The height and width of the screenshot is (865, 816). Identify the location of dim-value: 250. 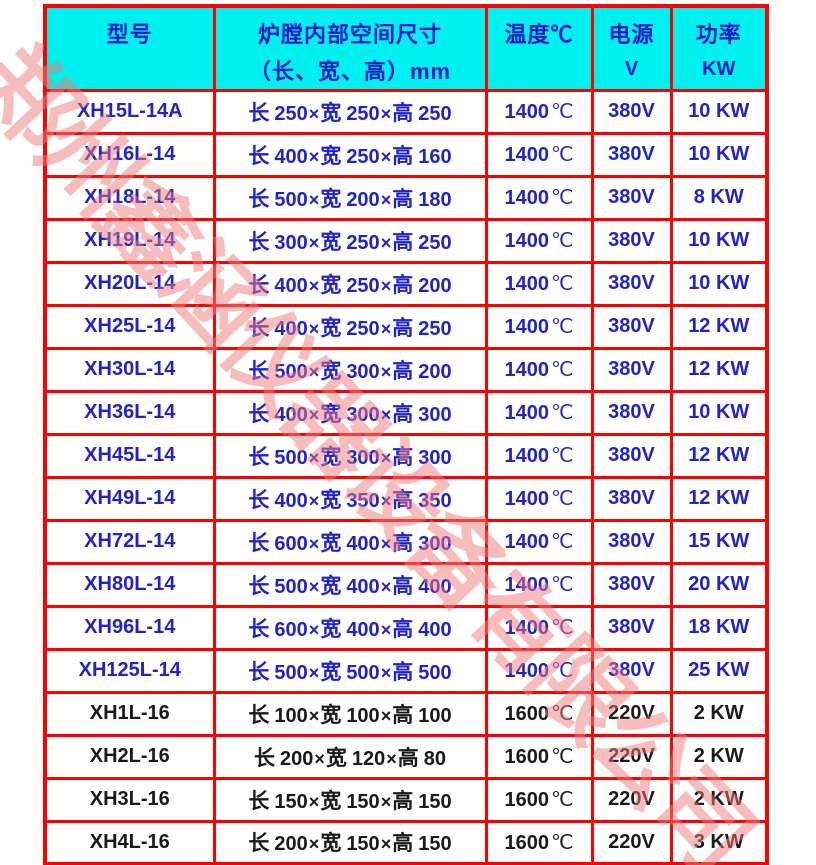
(435, 328).